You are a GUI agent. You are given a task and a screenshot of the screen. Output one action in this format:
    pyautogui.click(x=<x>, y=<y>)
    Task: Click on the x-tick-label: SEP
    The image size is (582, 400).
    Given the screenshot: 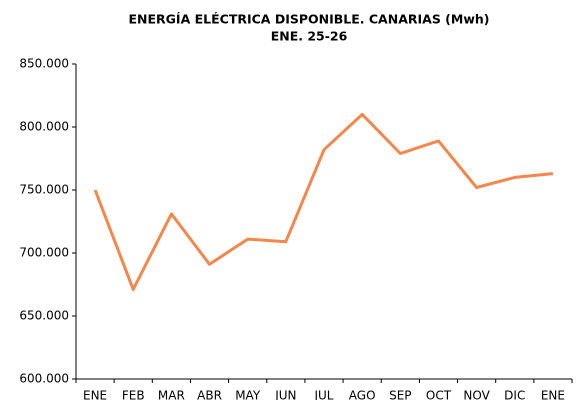 What is the action you would take?
    pyautogui.click(x=400, y=394)
    